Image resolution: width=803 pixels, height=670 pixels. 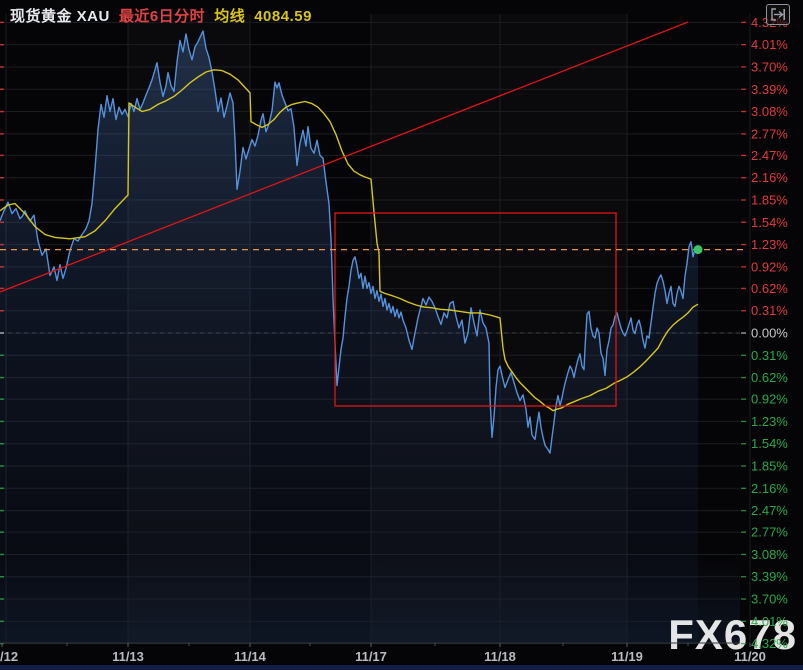 What do you see at coordinates (283, 16) in the screenshot?
I see `ma-value: 4084.59` at bounding box center [283, 16].